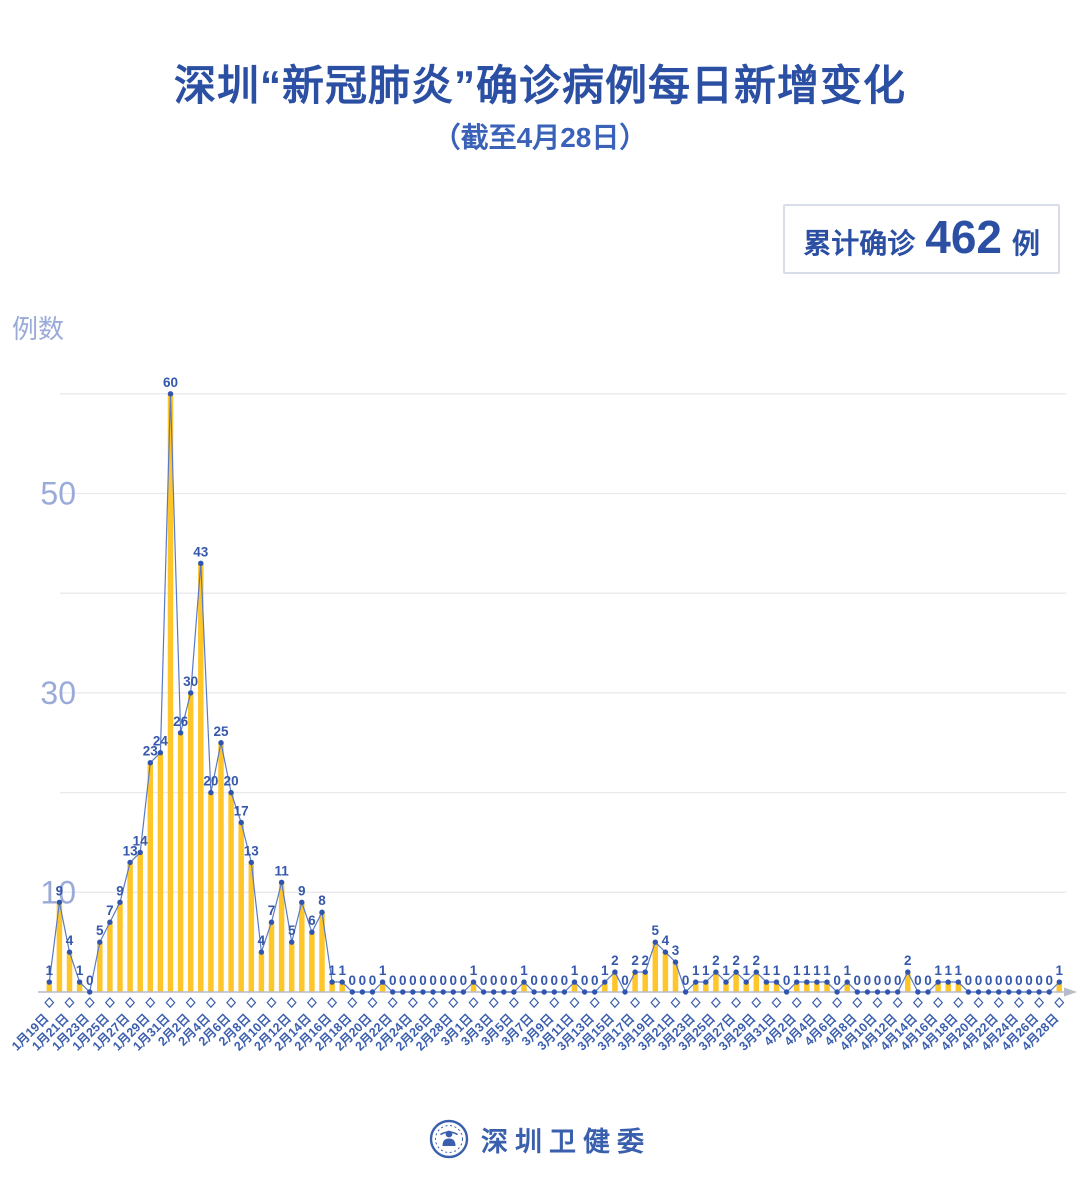 The width and height of the screenshot is (1080, 1184). Describe the element at coordinates (181, 721) in the screenshot. I see `point-value-label: 26` at that location.